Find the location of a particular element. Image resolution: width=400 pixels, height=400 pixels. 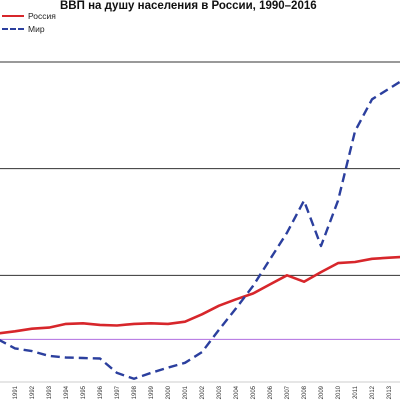

x-tick-label: 1994 is located at coordinates (67, 392).